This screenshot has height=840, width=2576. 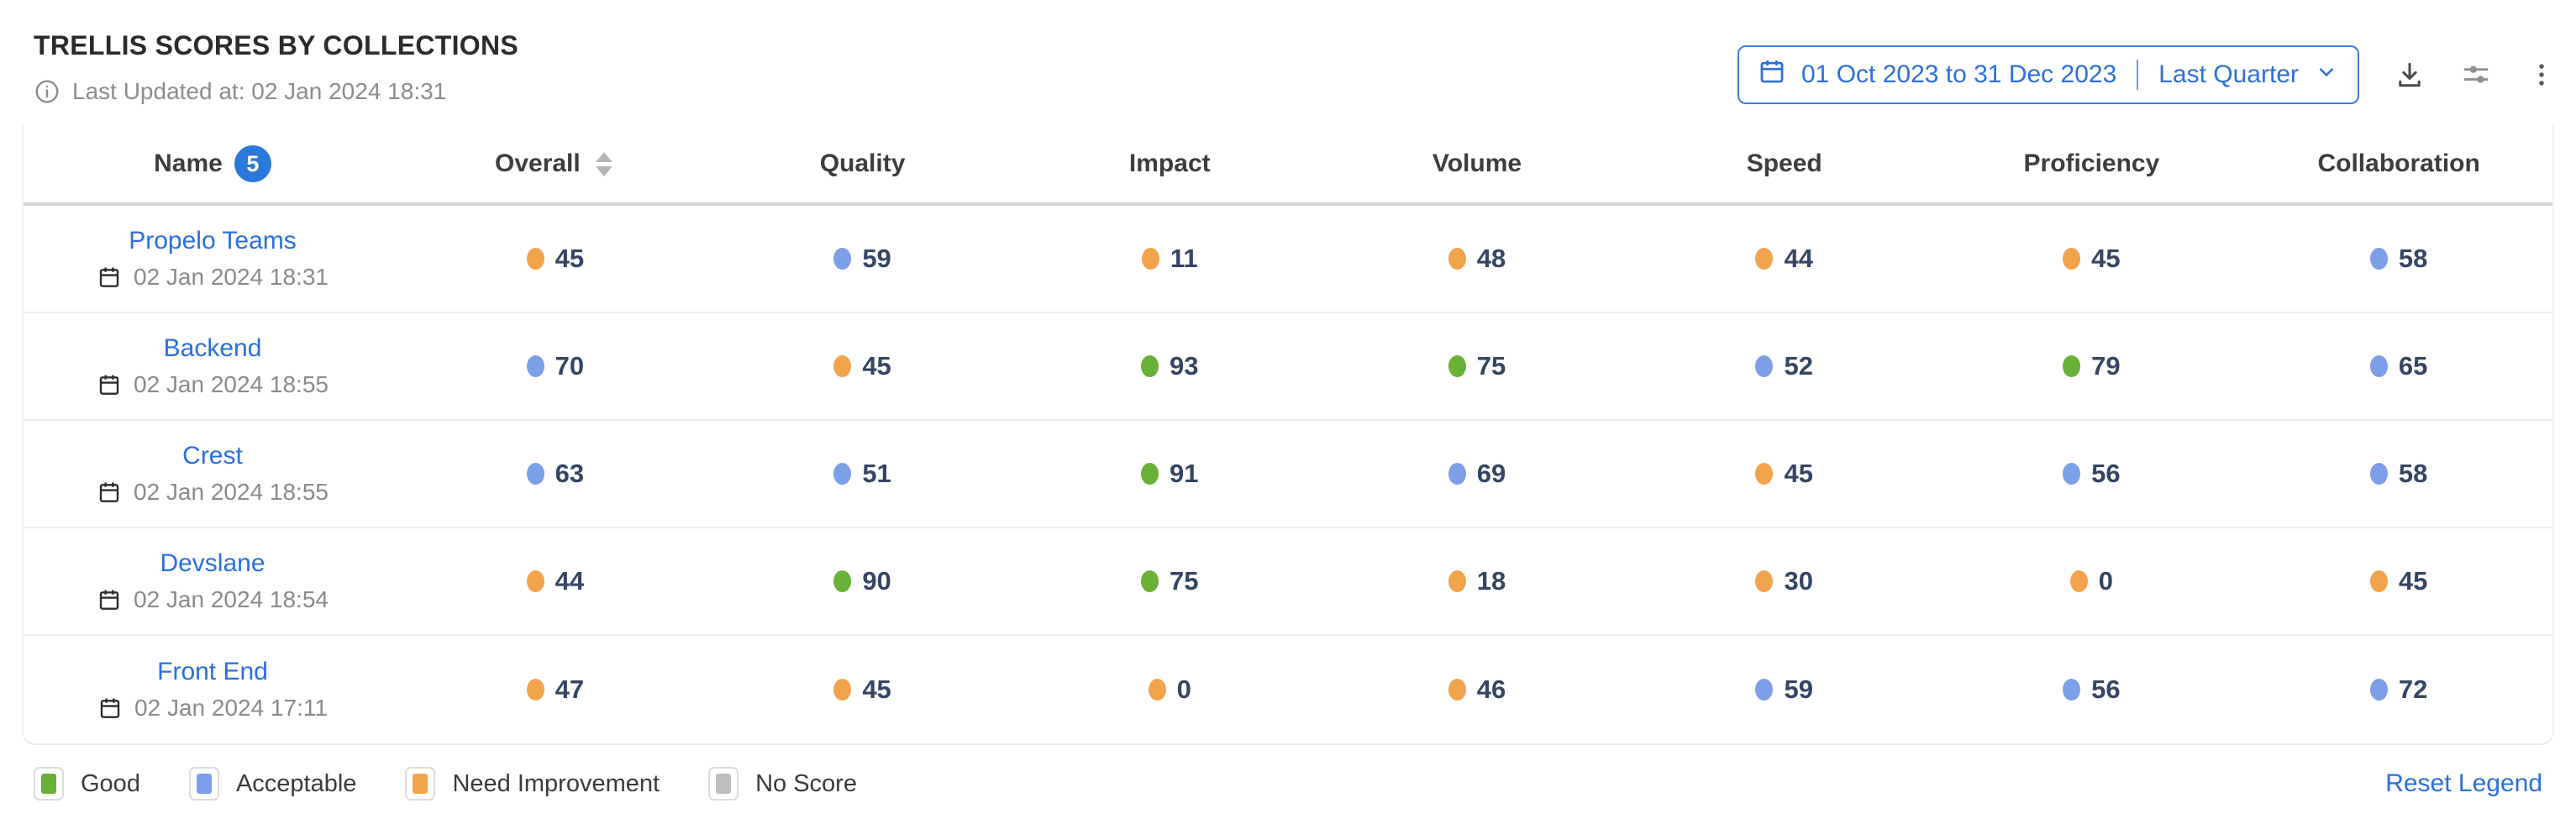 I want to click on collection-link: Front End, so click(x=212, y=671).